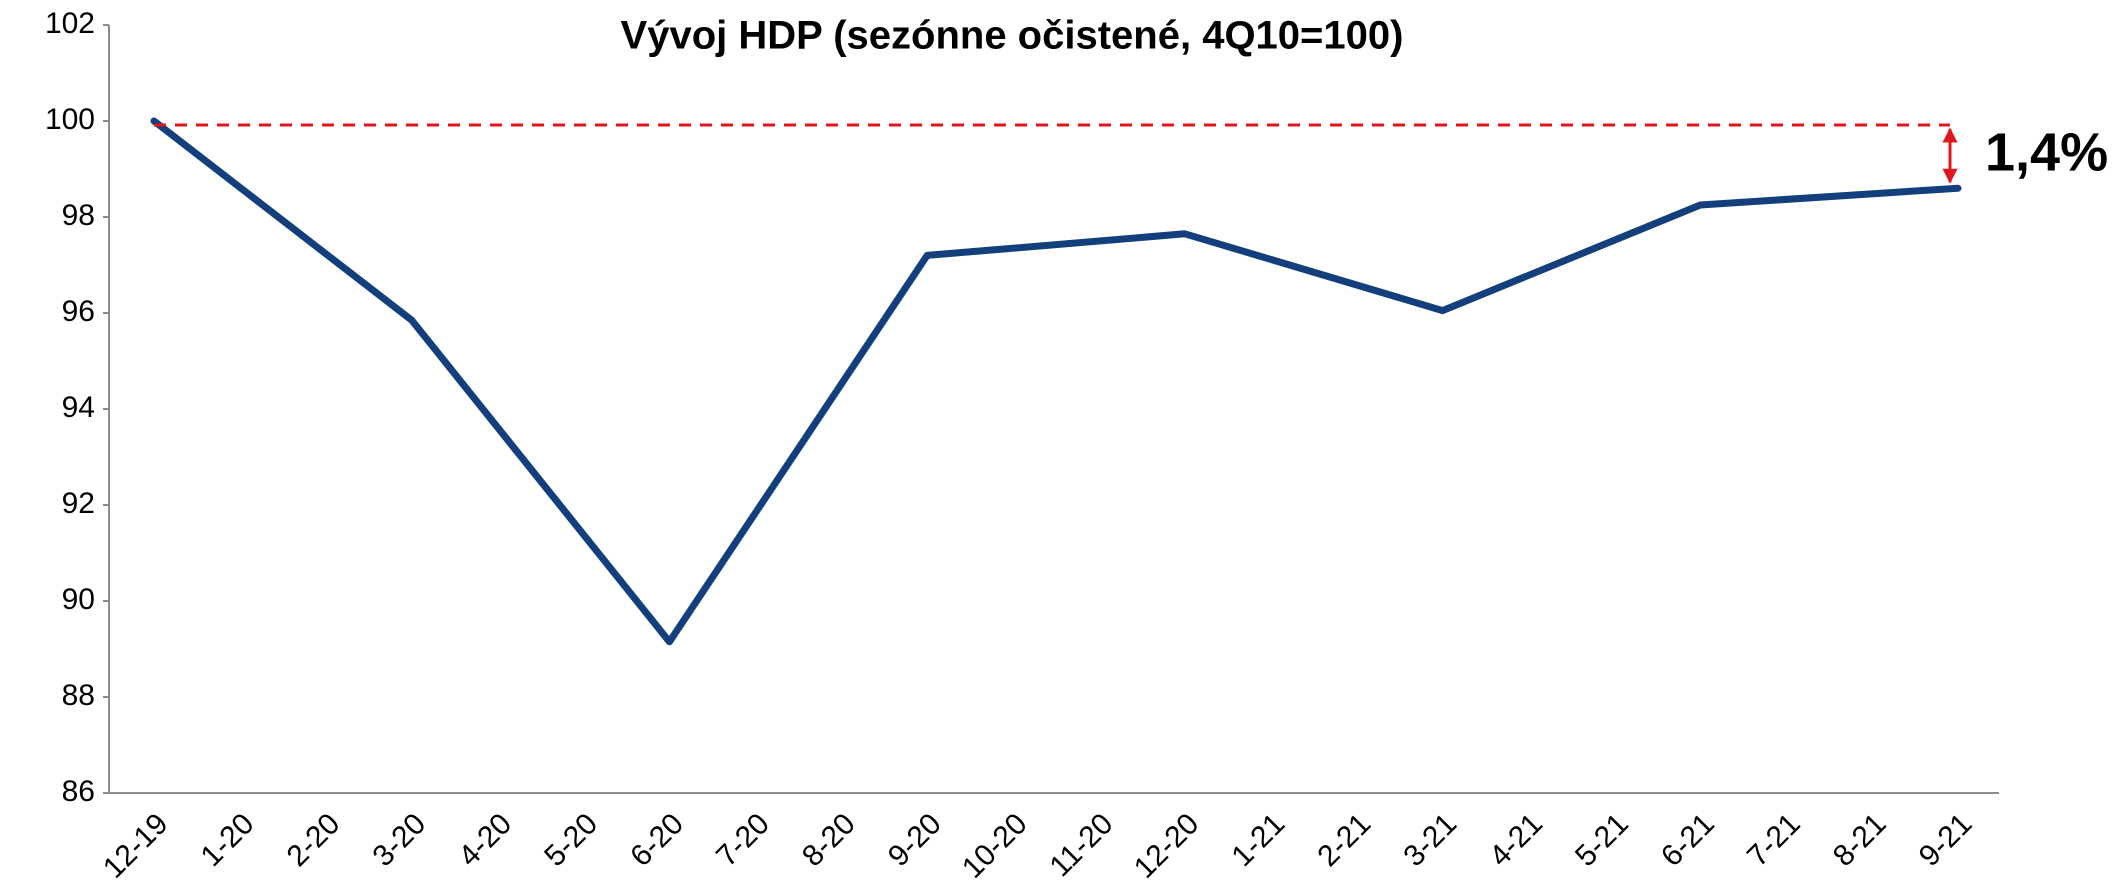 The width and height of the screenshot is (2123, 895). Describe the element at coordinates (1602, 840) in the screenshot. I see `x-tick-label: 5-21` at that location.